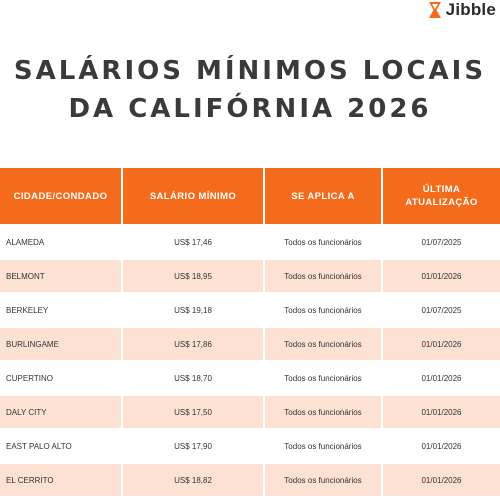 Image resolution: width=500 pixels, height=500 pixels. I want to click on header-applies-to: SE APLICA A, so click(322, 196).